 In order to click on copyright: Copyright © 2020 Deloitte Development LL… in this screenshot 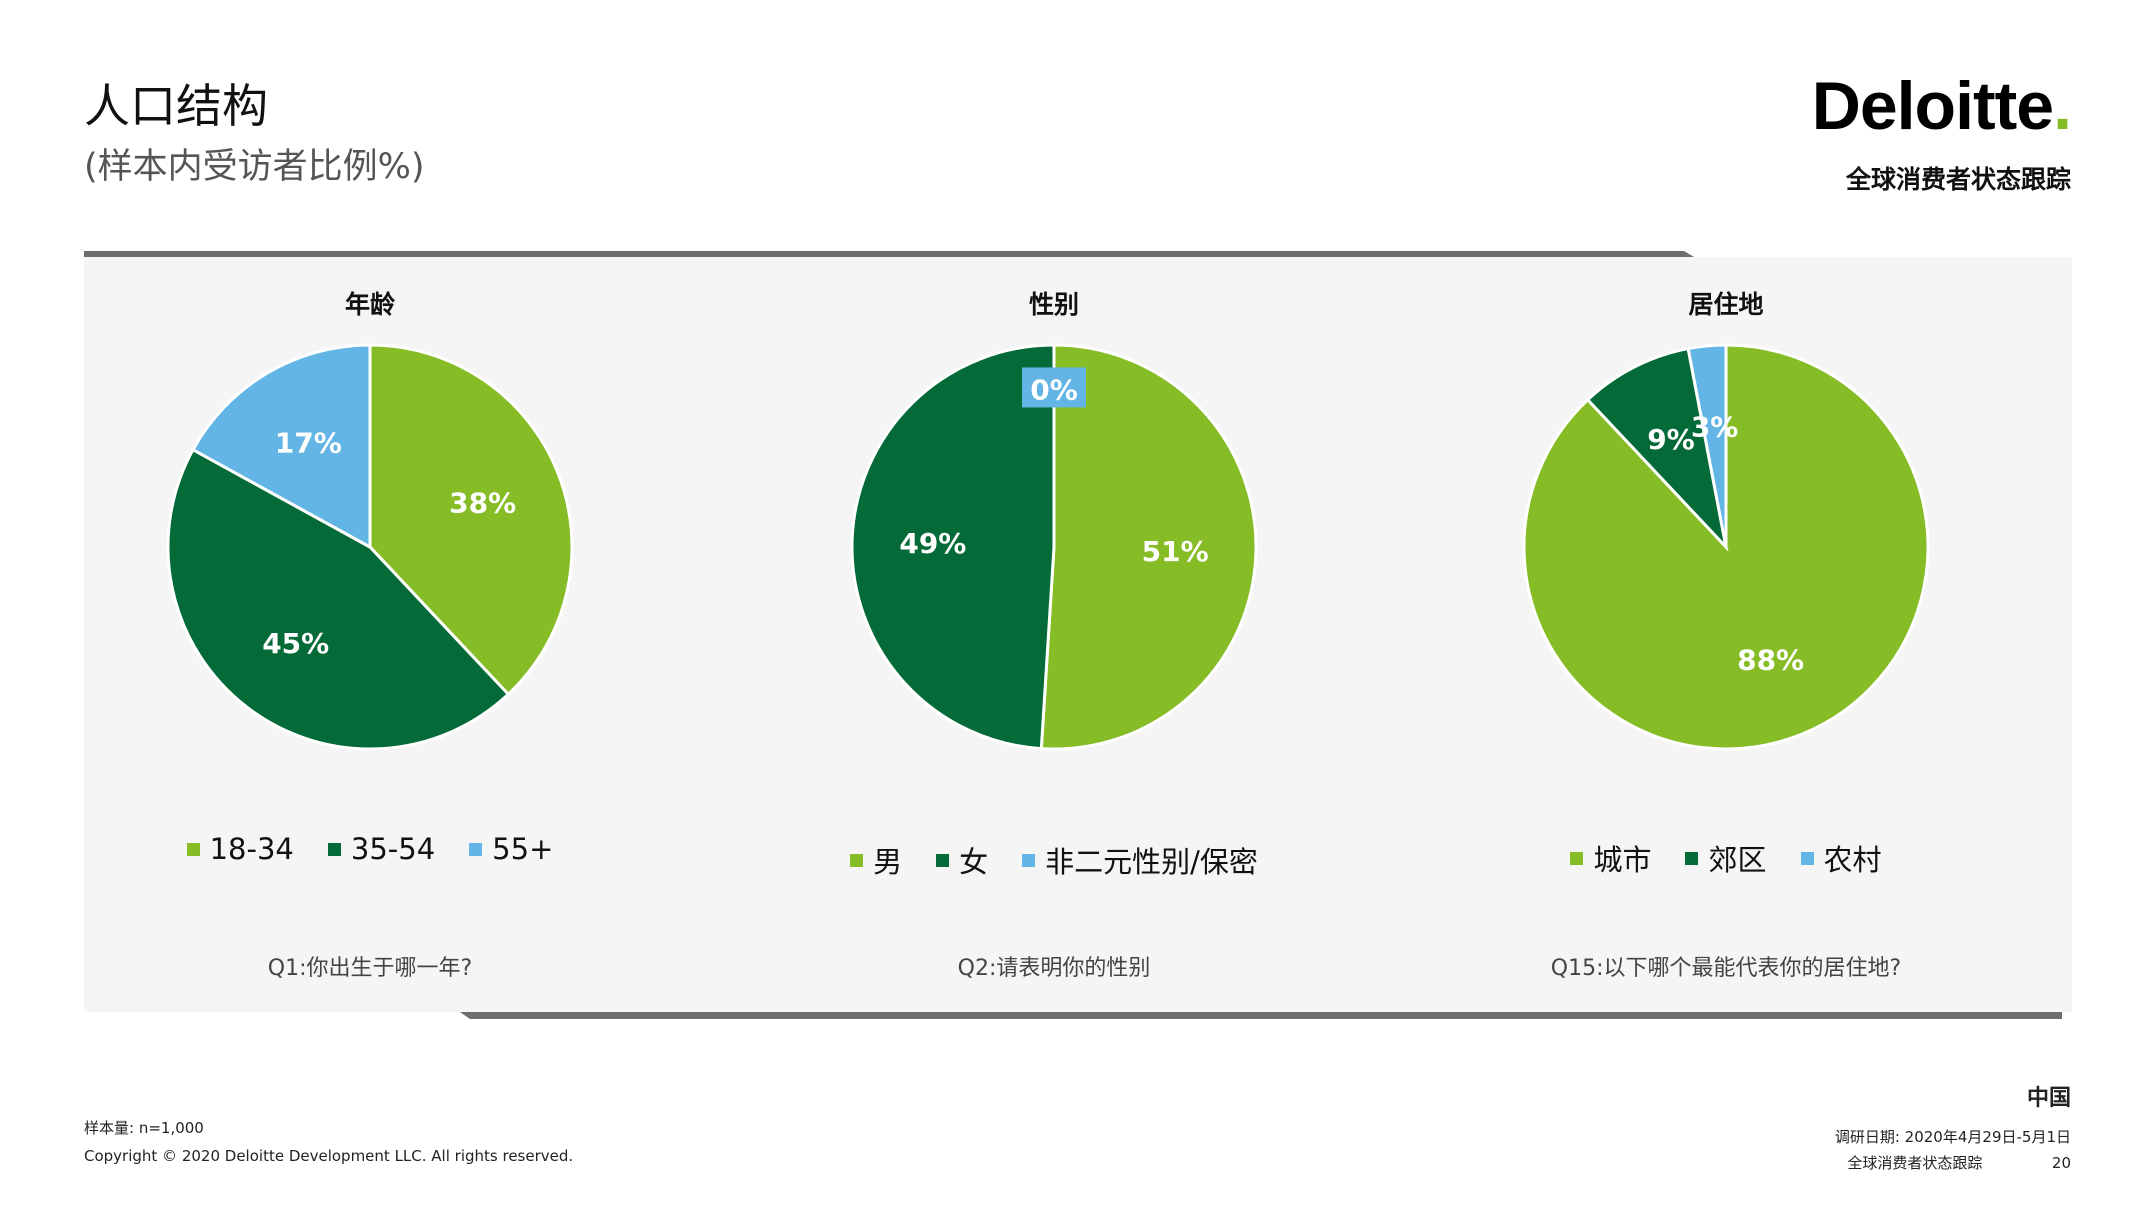, I will do `click(329, 1156)`.